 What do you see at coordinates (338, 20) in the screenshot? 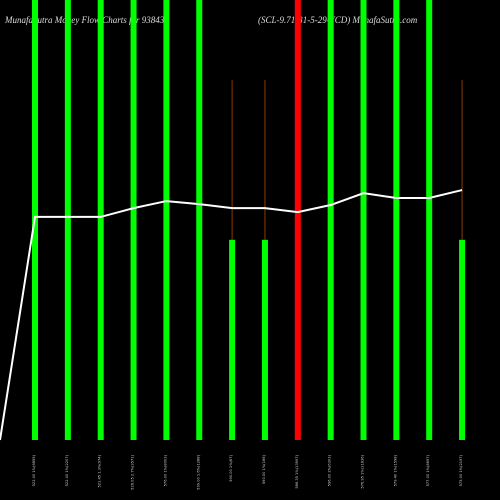
I see `chart-subtitle: (SCL-9.71-31-5-29-YCD) MunafaSutra.com` at bounding box center [338, 20].